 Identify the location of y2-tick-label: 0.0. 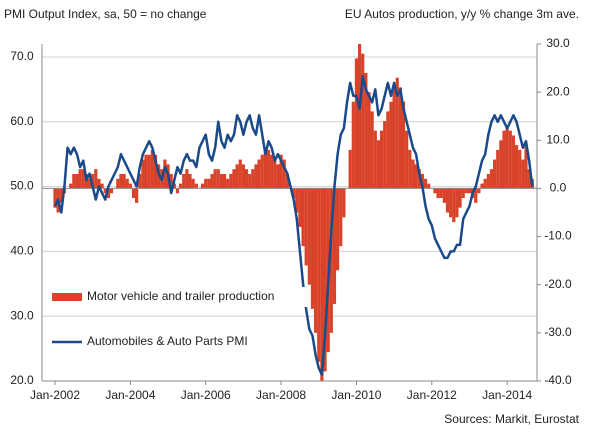
(558, 188).